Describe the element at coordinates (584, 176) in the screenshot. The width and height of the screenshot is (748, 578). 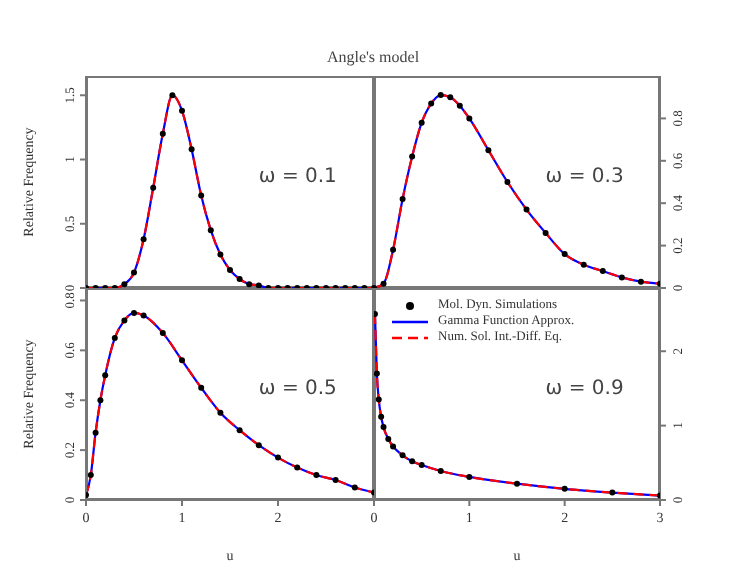
I see `annotation: ω = 0.3` at that location.